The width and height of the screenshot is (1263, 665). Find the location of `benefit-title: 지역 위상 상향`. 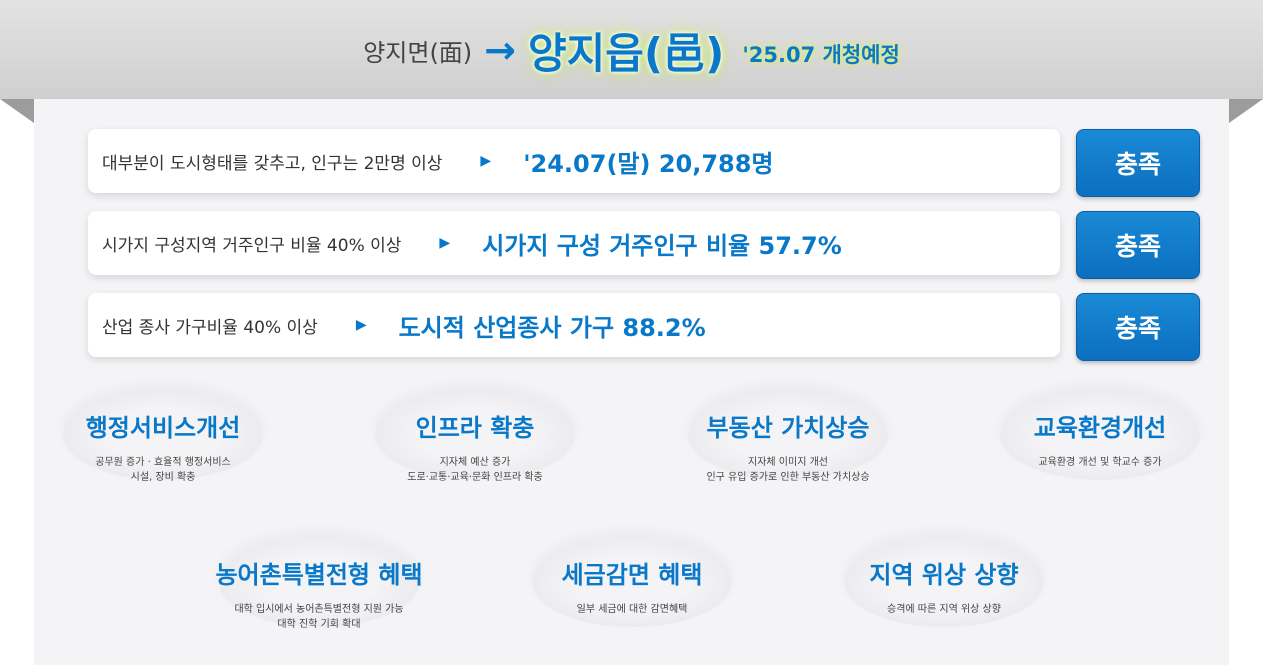

benefit-title: 지역 위상 상향 is located at coordinates (944, 575).